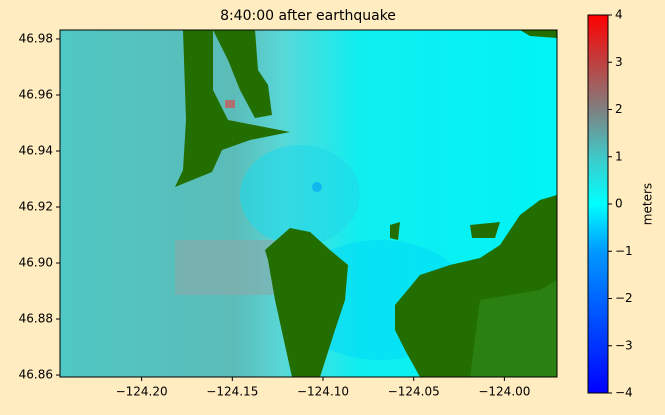 This screenshot has width=665, height=415. What do you see at coordinates (36, 94) in the screenshot?
I see `y-tick-label: 46.96` at bounding box center [36, 94].